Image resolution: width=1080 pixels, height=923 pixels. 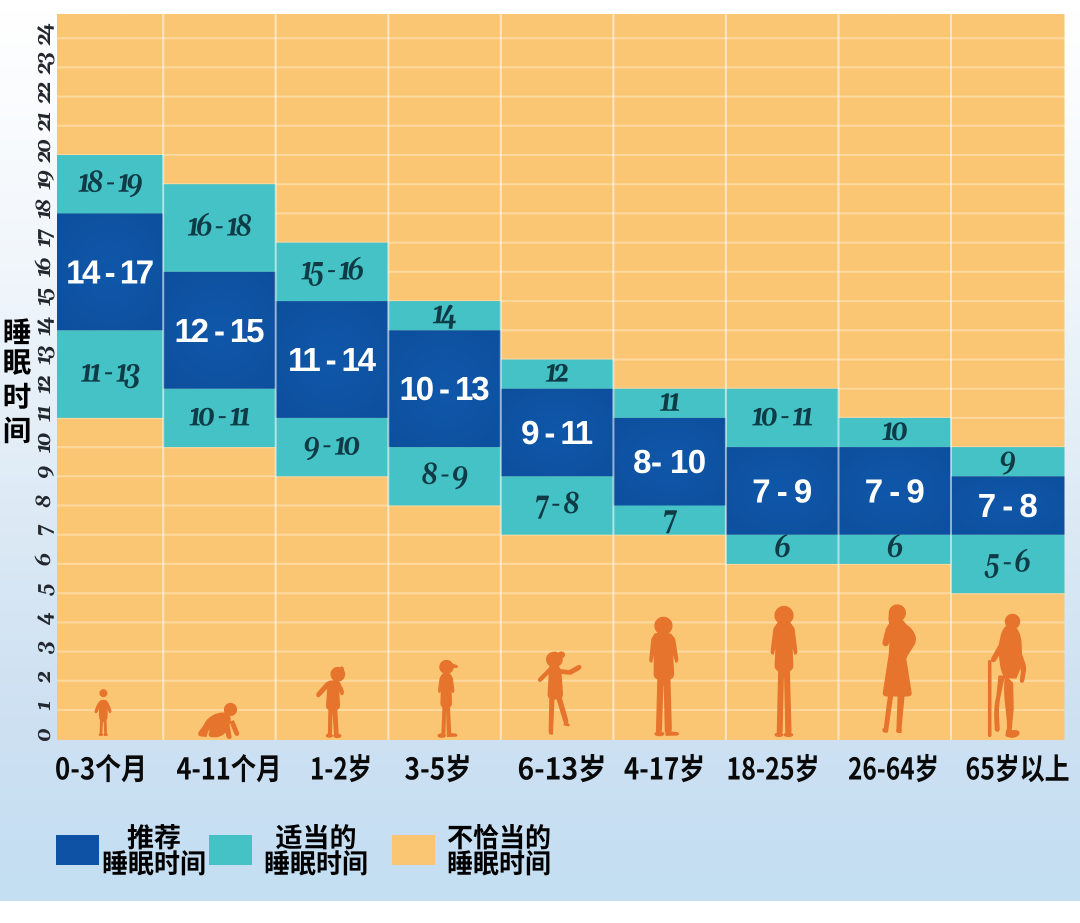 I want to click on svg-text: 12 - 15, so click(x=219, y=330).